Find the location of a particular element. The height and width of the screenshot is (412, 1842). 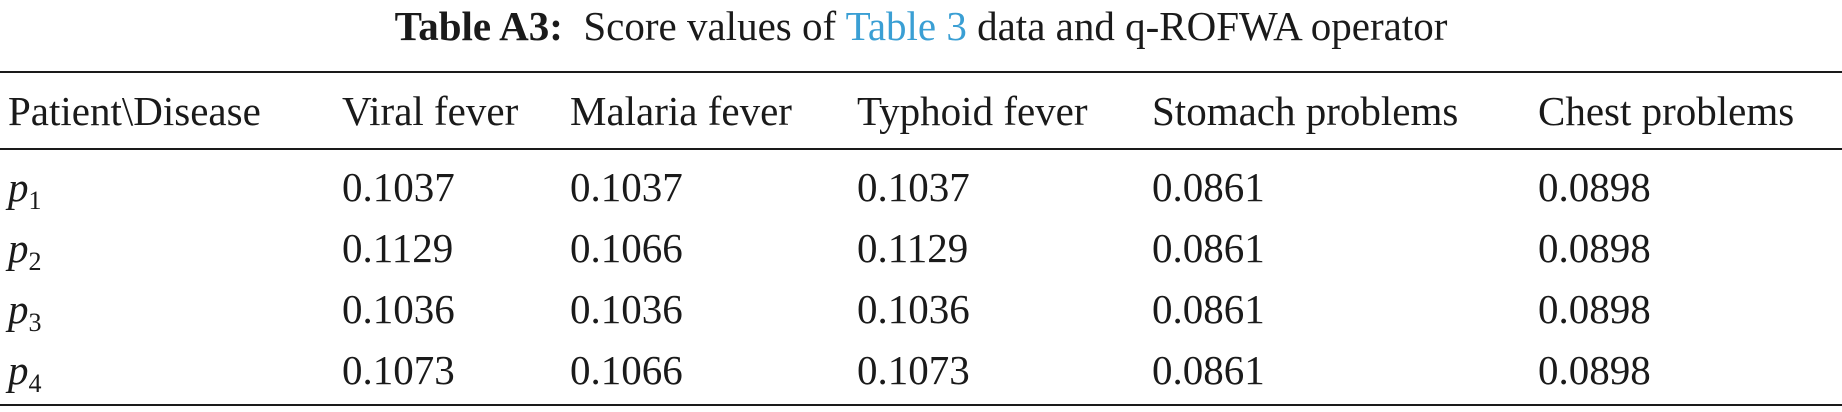

cell-viral-fever: 0.1037 is located at coordinates (398, 187).